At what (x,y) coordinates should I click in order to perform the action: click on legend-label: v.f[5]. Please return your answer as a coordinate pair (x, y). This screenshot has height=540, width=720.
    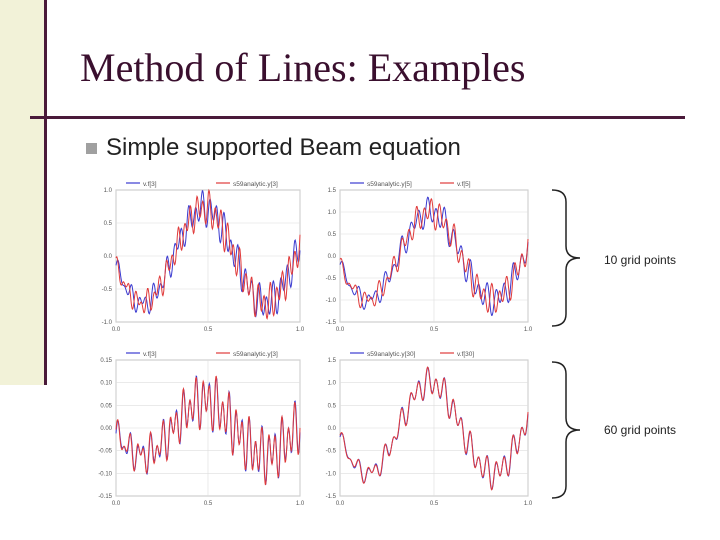
    Looking at the image, I should click on (464, 184).